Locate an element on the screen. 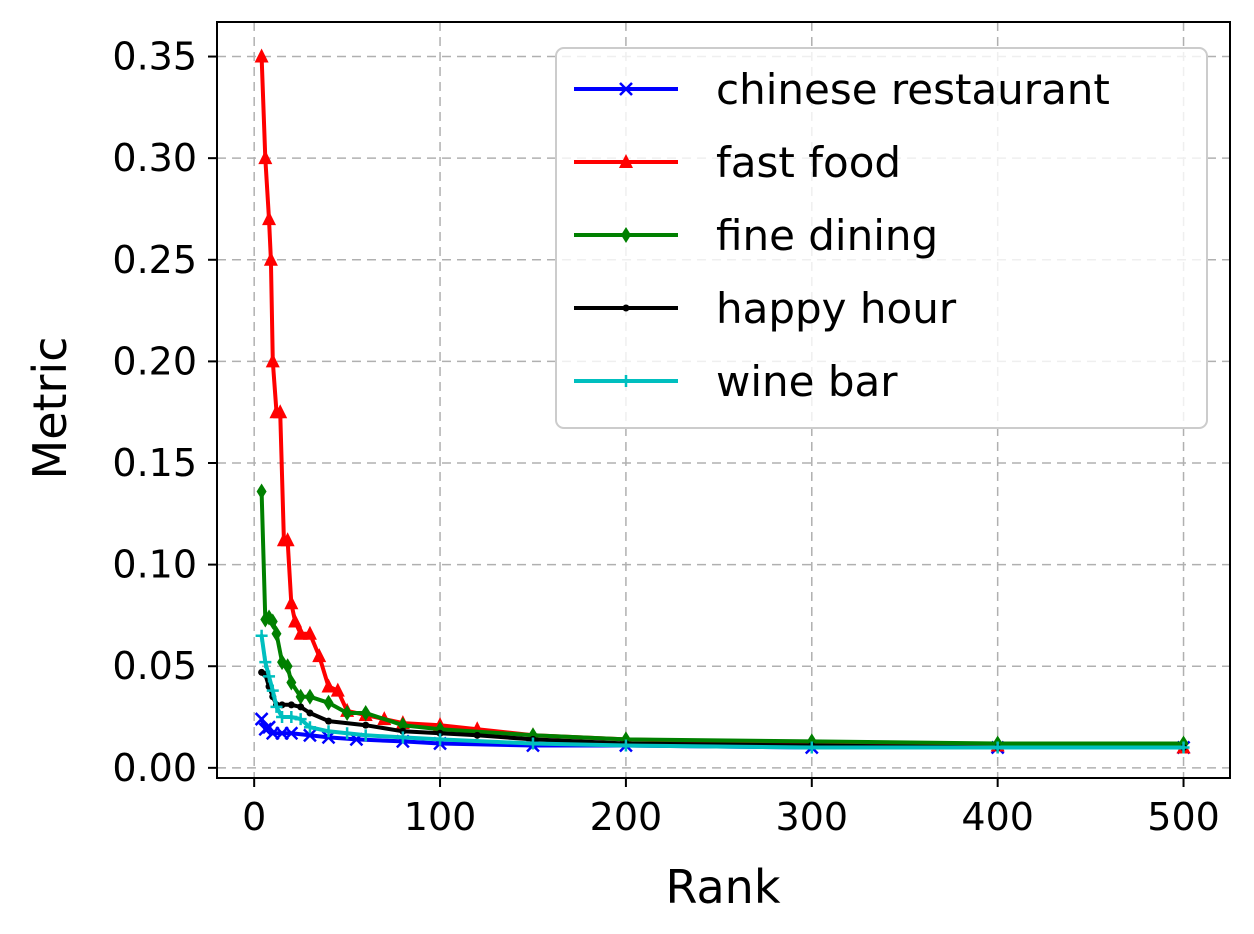  y-tick-label: 0.15 is located at coordinates (154, 463).